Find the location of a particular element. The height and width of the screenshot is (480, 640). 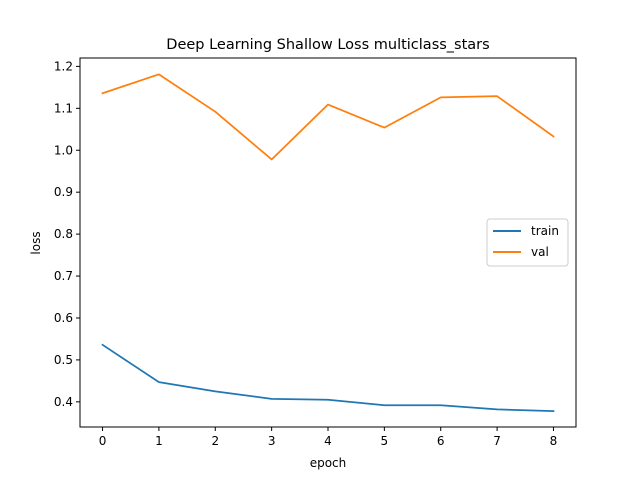

series-line-train is located at coordinates (328, 377).